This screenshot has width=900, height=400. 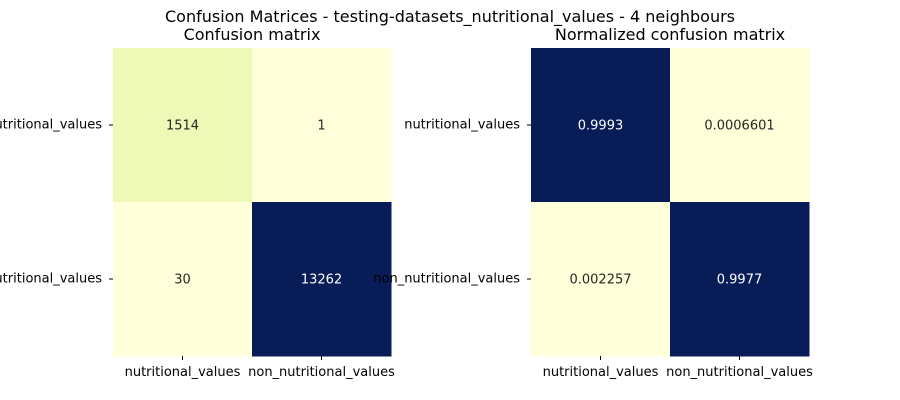 I want to click on cell-value-label: 0.002257, so click(x=600, y=280).